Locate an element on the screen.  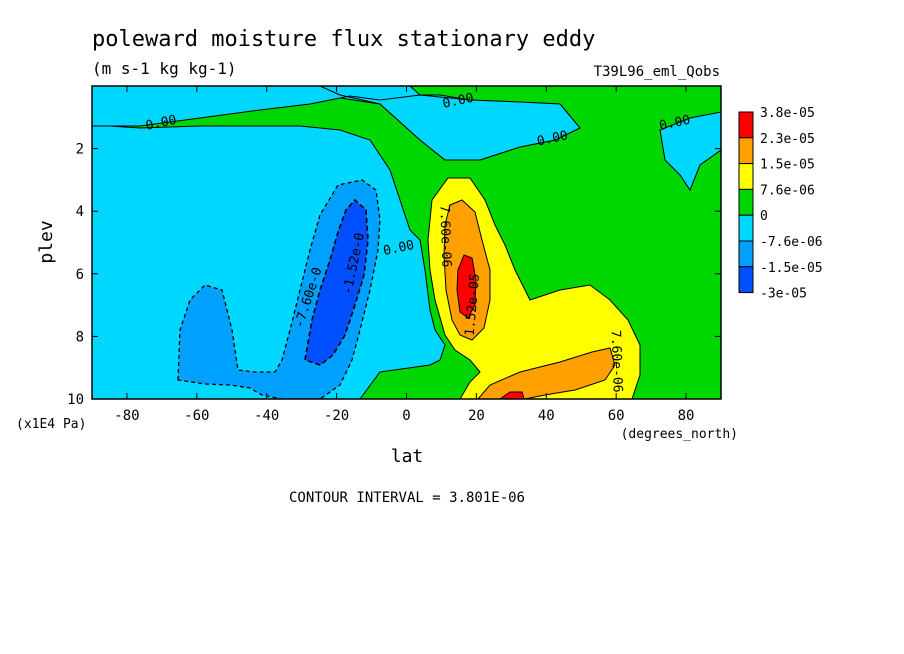
x-tick-label: 20 is located at coordinates (476, 416).